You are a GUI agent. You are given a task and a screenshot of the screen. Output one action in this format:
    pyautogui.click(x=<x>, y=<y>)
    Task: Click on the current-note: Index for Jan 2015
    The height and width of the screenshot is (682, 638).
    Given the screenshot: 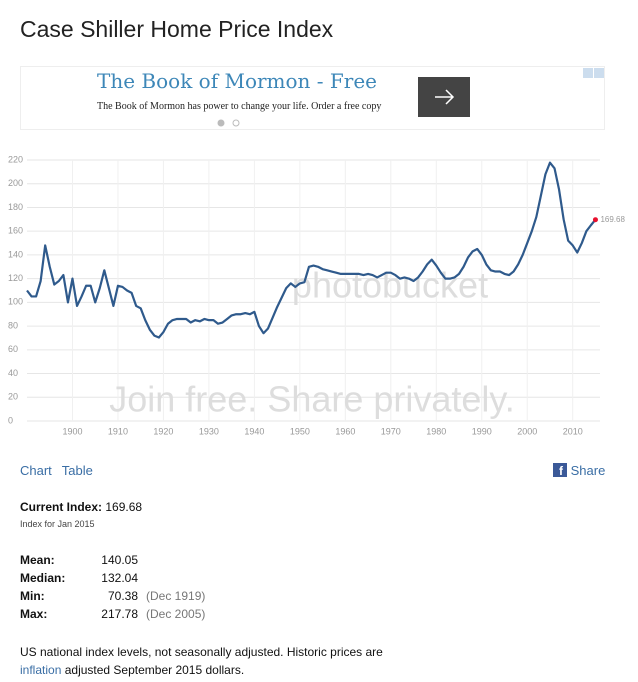 What is the action you would take?
    pyautogui.click(x=57, y=524)
    